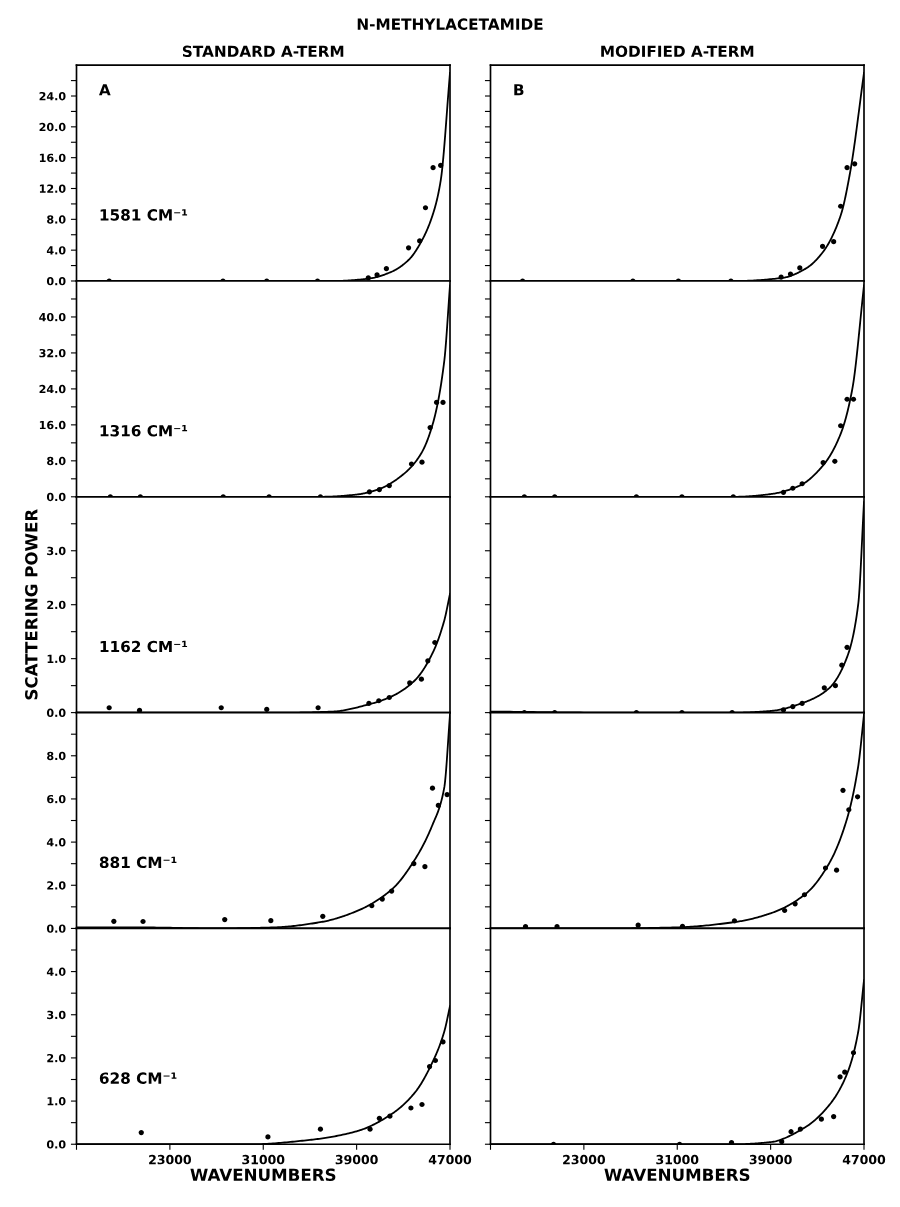 Image resolution: width=900 pixels, height=1207 pixels. Describe the element at coordinates (52, 353) in the screenshot. I see `y-tick-label: 32.0` at that location.